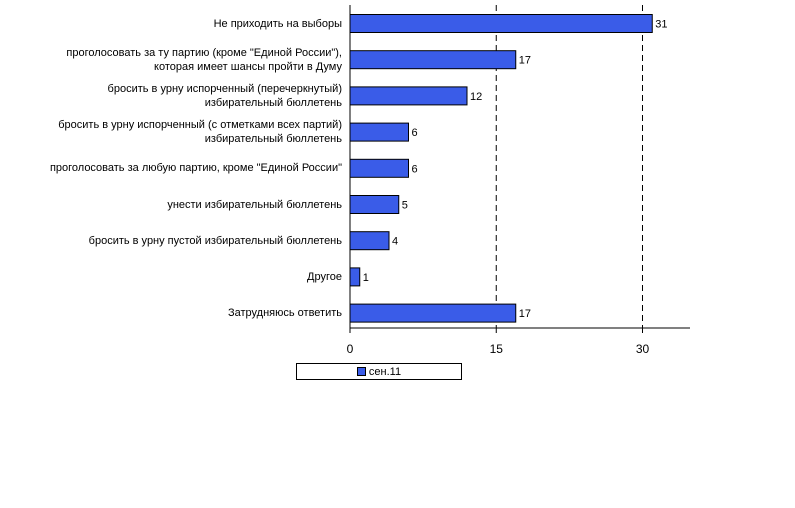 This screenshot has height=508, width=795. Describe the element at coordinates (643, 349) in the screenshot. I see `x-tick-label: 30` at that location.